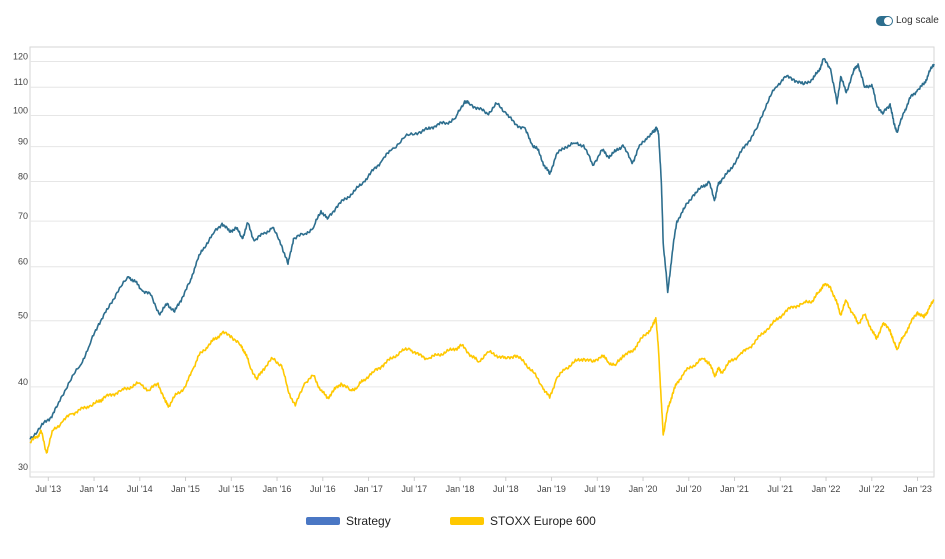  I want to click on log-scale-label: Log scale, so click(917, 20).